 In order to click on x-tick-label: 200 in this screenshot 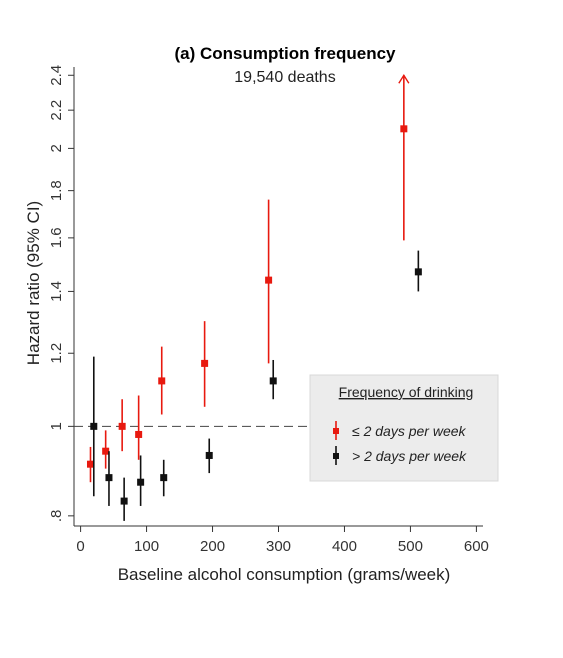, I will do `click(212, 546)`.